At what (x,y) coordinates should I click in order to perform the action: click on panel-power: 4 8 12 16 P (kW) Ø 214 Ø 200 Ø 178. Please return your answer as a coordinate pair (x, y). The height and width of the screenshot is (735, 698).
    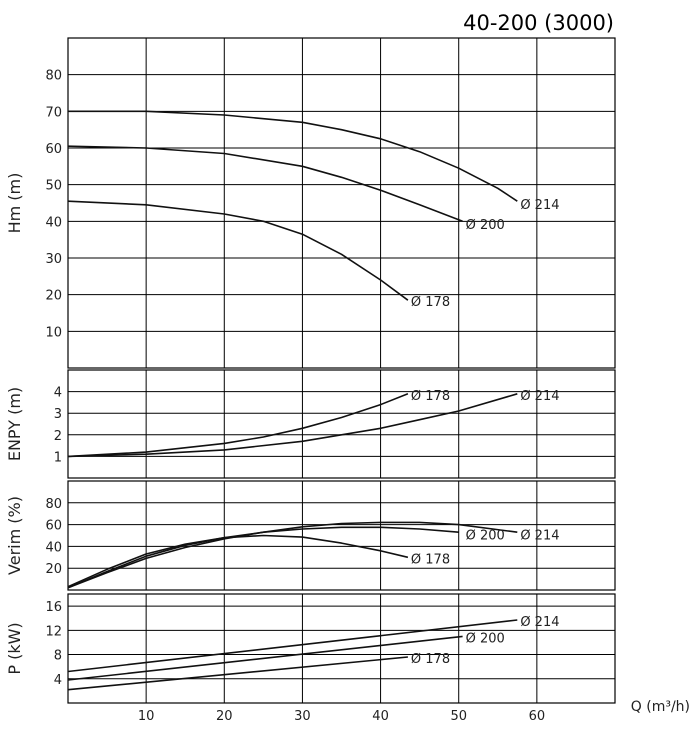
    Looking at the image, I should click on (310, 648).